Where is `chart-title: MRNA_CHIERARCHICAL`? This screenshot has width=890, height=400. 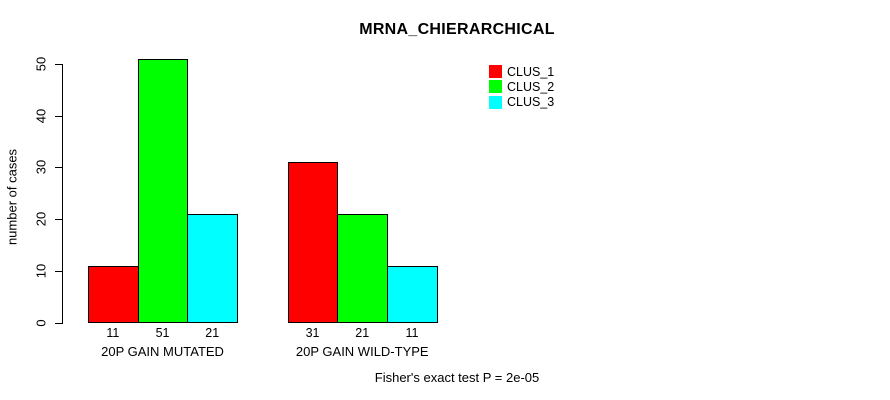 chart-title: MRNA_CHIERARCHICAL is located at coordinates (457, 29).